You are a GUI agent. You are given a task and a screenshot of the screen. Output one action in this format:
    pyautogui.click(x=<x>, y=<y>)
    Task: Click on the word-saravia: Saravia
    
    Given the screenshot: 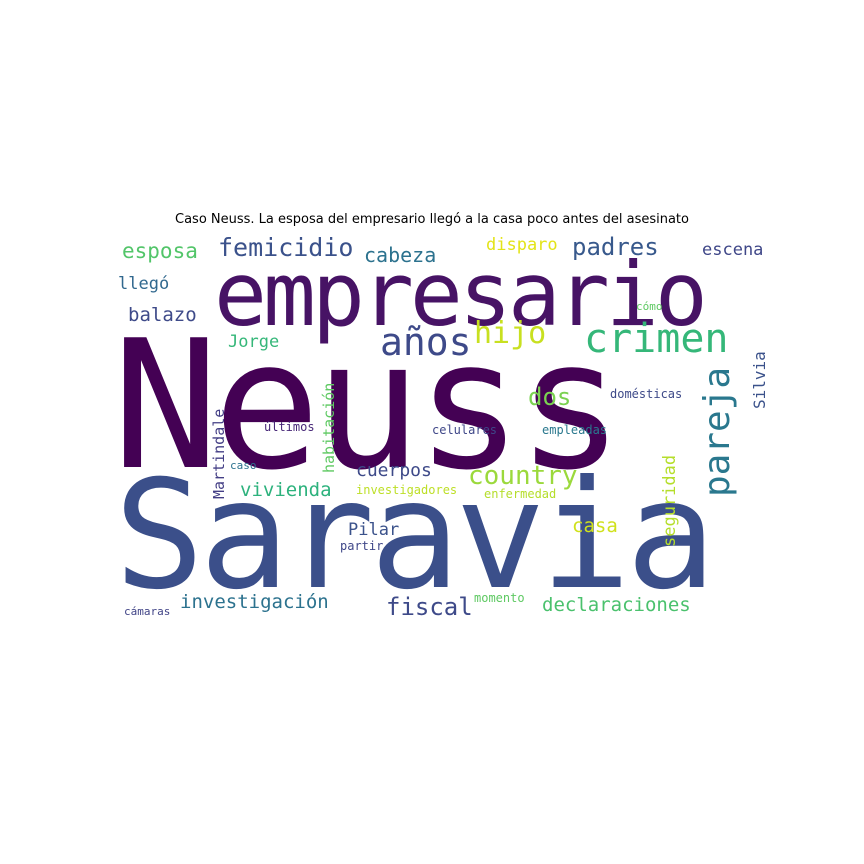 What is the action you would take?
    pyautogui.click(x=415, y=536)
    